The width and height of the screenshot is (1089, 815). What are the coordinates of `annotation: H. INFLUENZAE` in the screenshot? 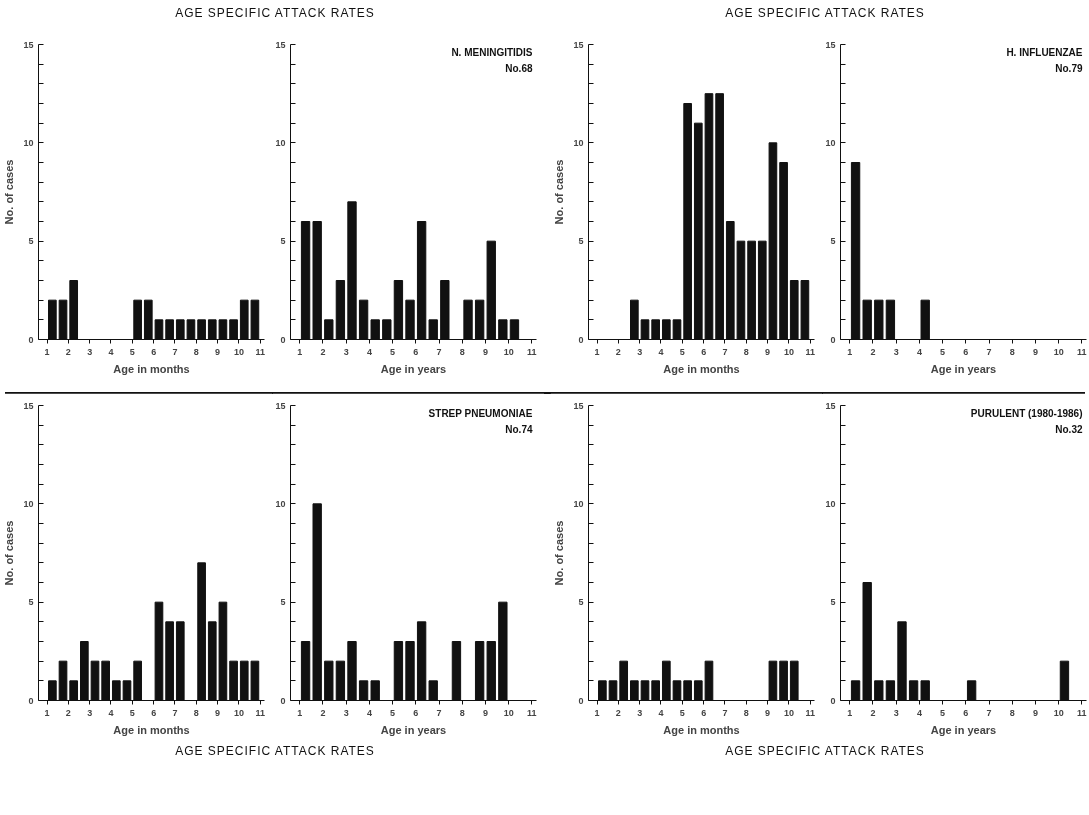 It's located at (1044, 52).